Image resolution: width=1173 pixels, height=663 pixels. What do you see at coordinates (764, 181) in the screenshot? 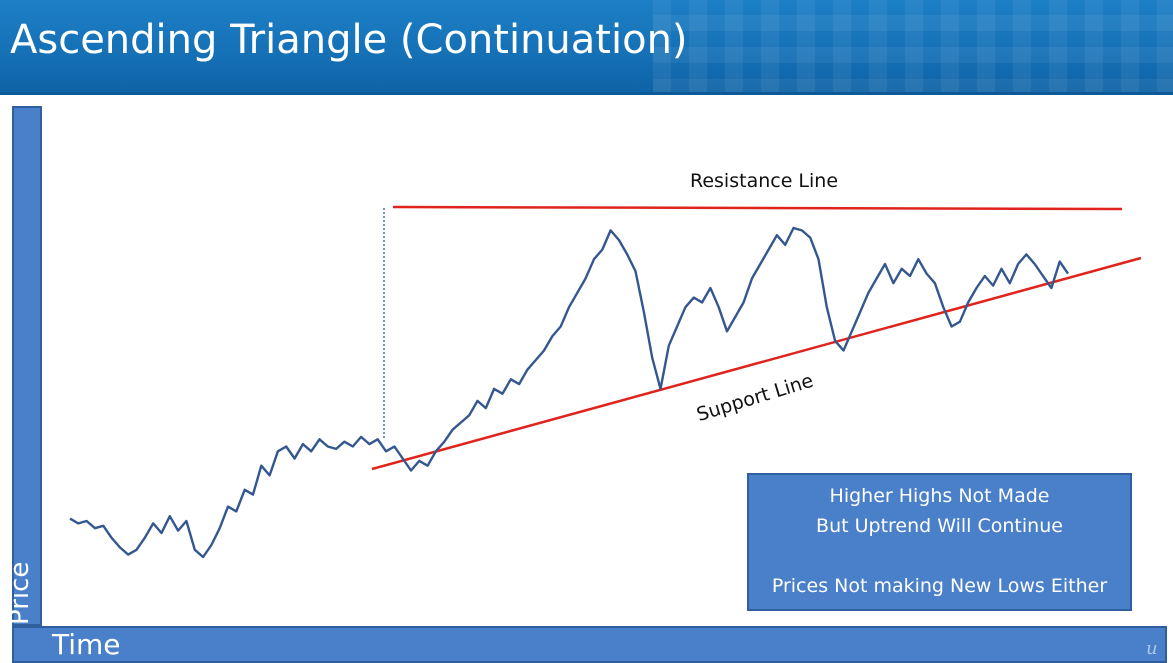
I see `resistance-line-label: Resistance Line` at bounding box center [764, 181].